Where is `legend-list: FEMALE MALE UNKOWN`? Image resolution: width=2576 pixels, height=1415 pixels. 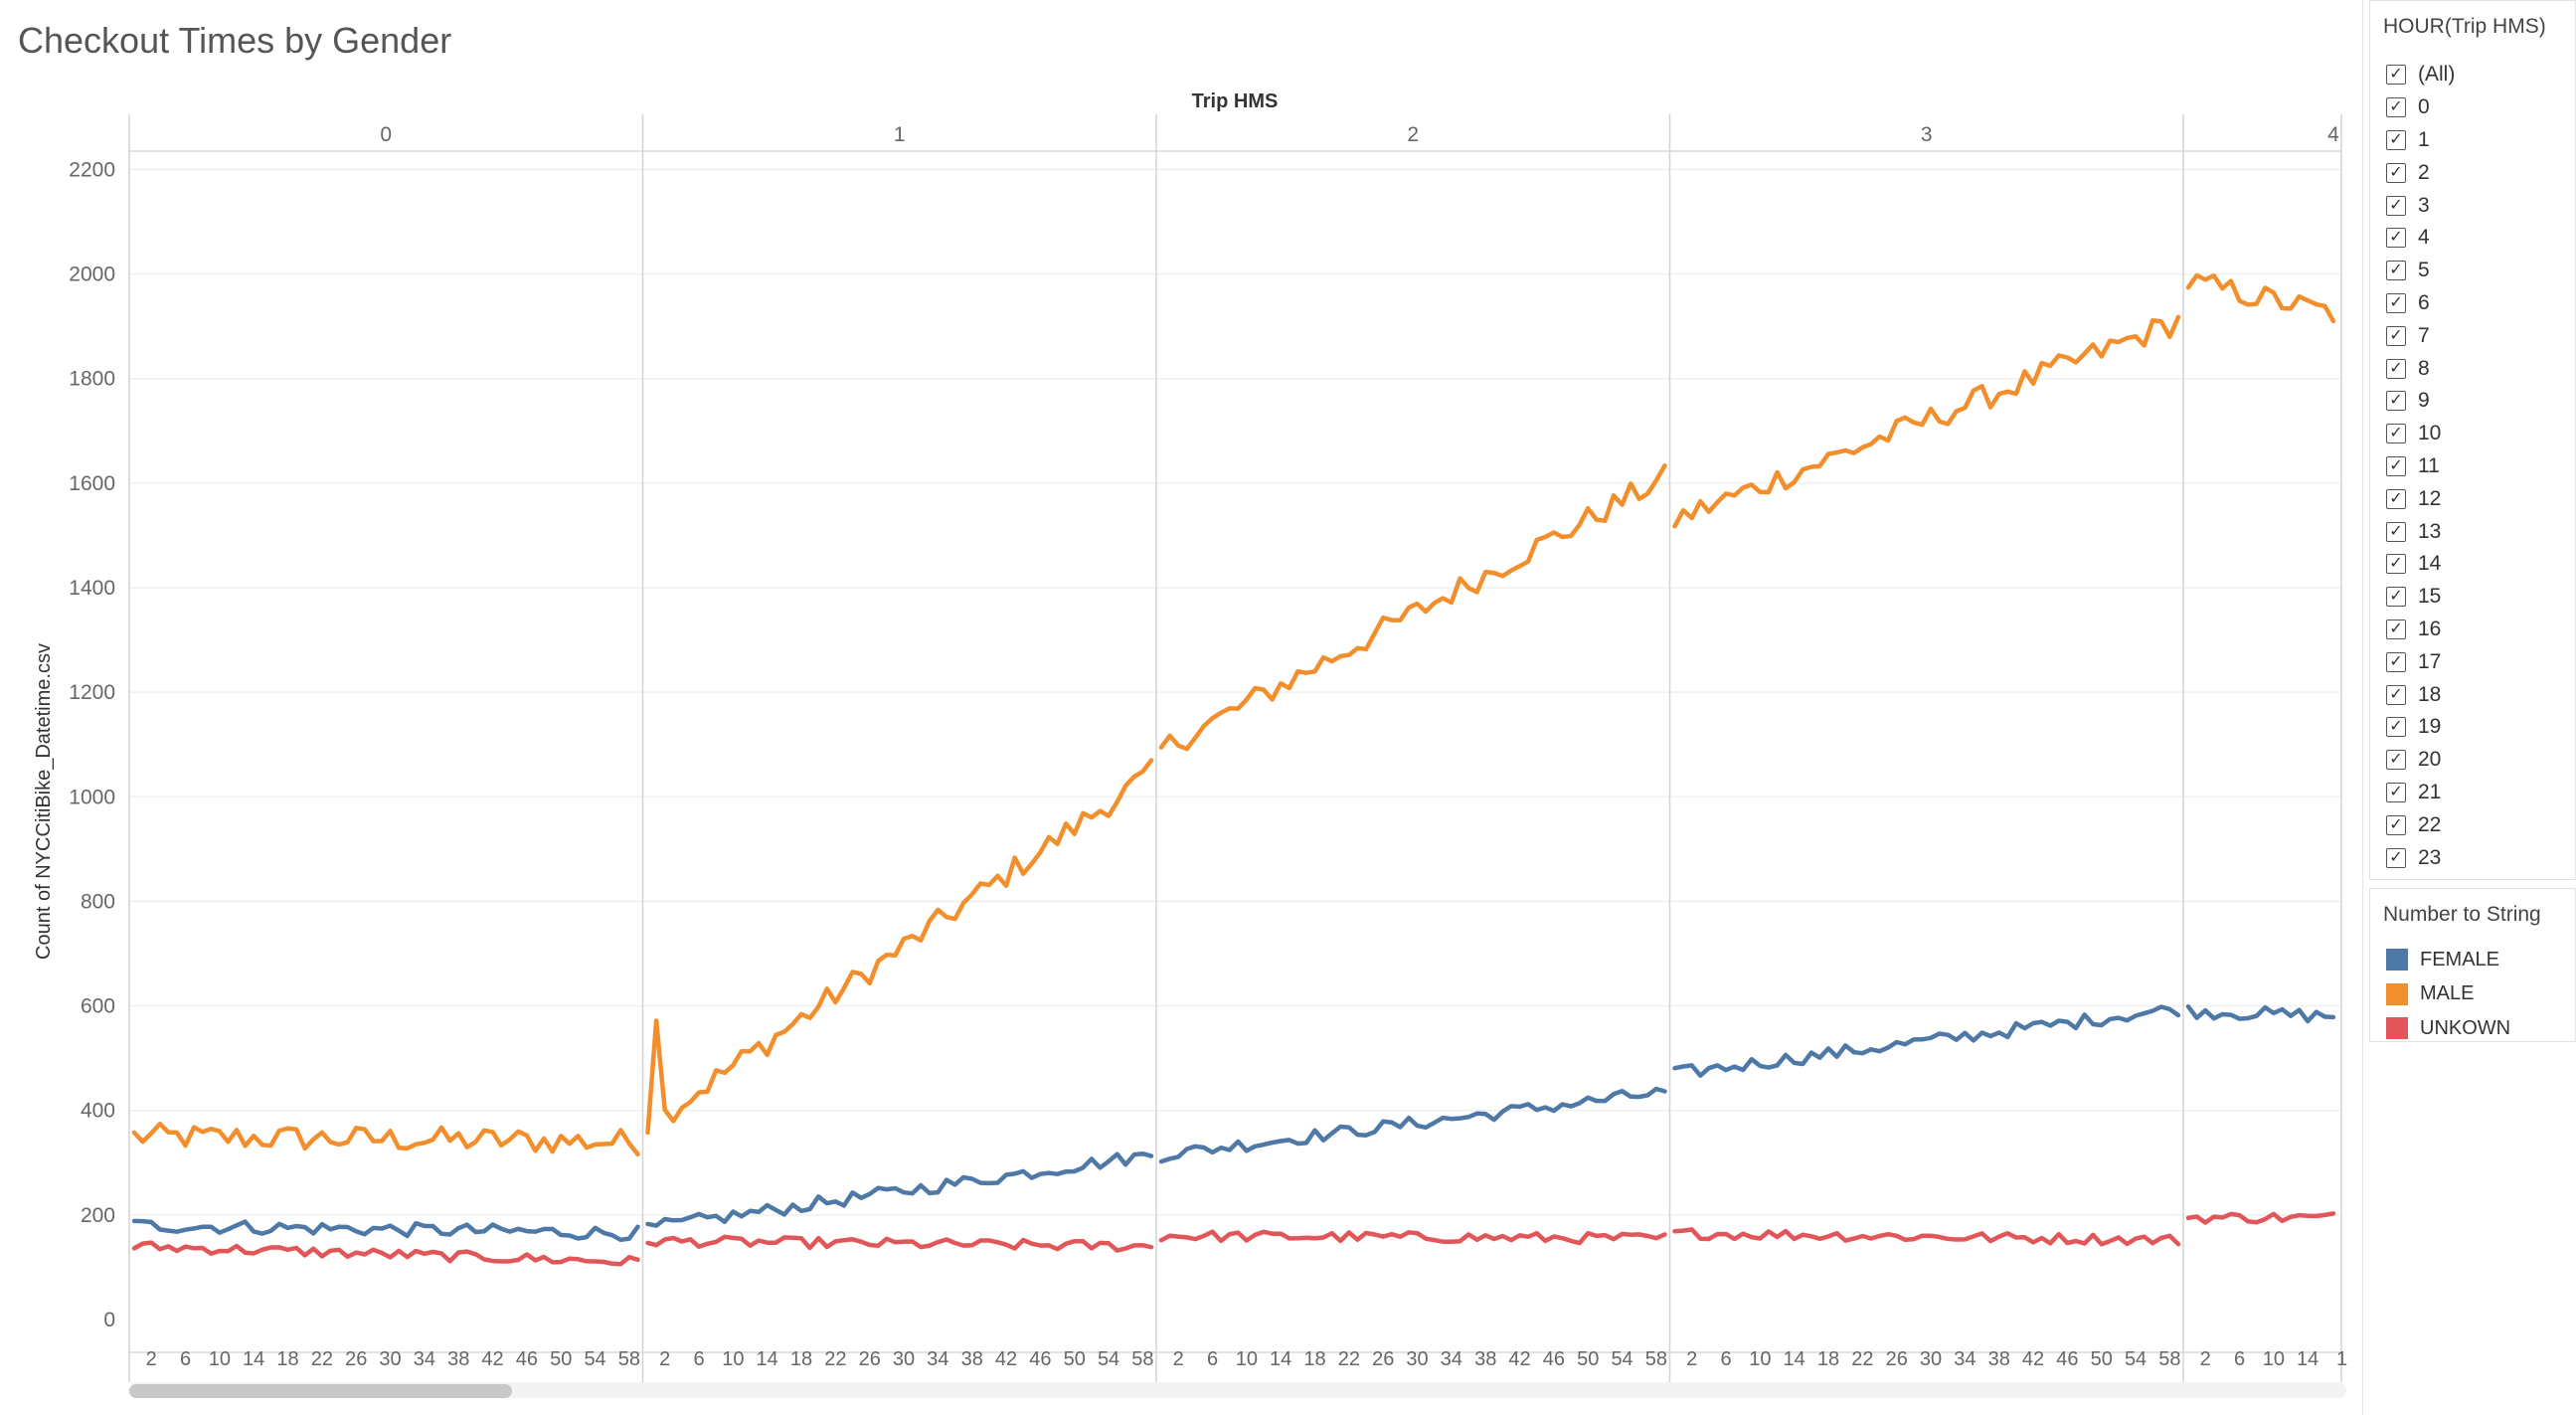
legend-list: FEMALE MALE UNKOWN is located at coordinates (2448, 994).